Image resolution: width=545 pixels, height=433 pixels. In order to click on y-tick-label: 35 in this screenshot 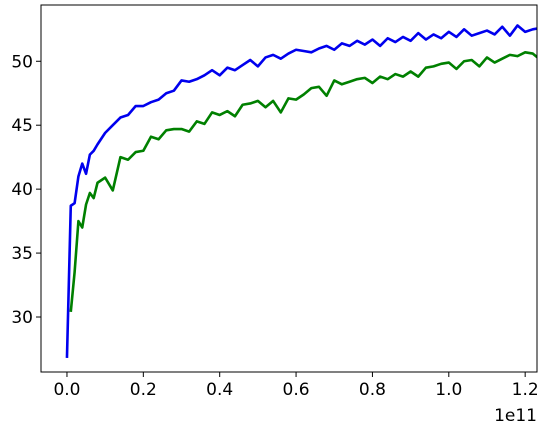, I will do `click(22, 254)`.